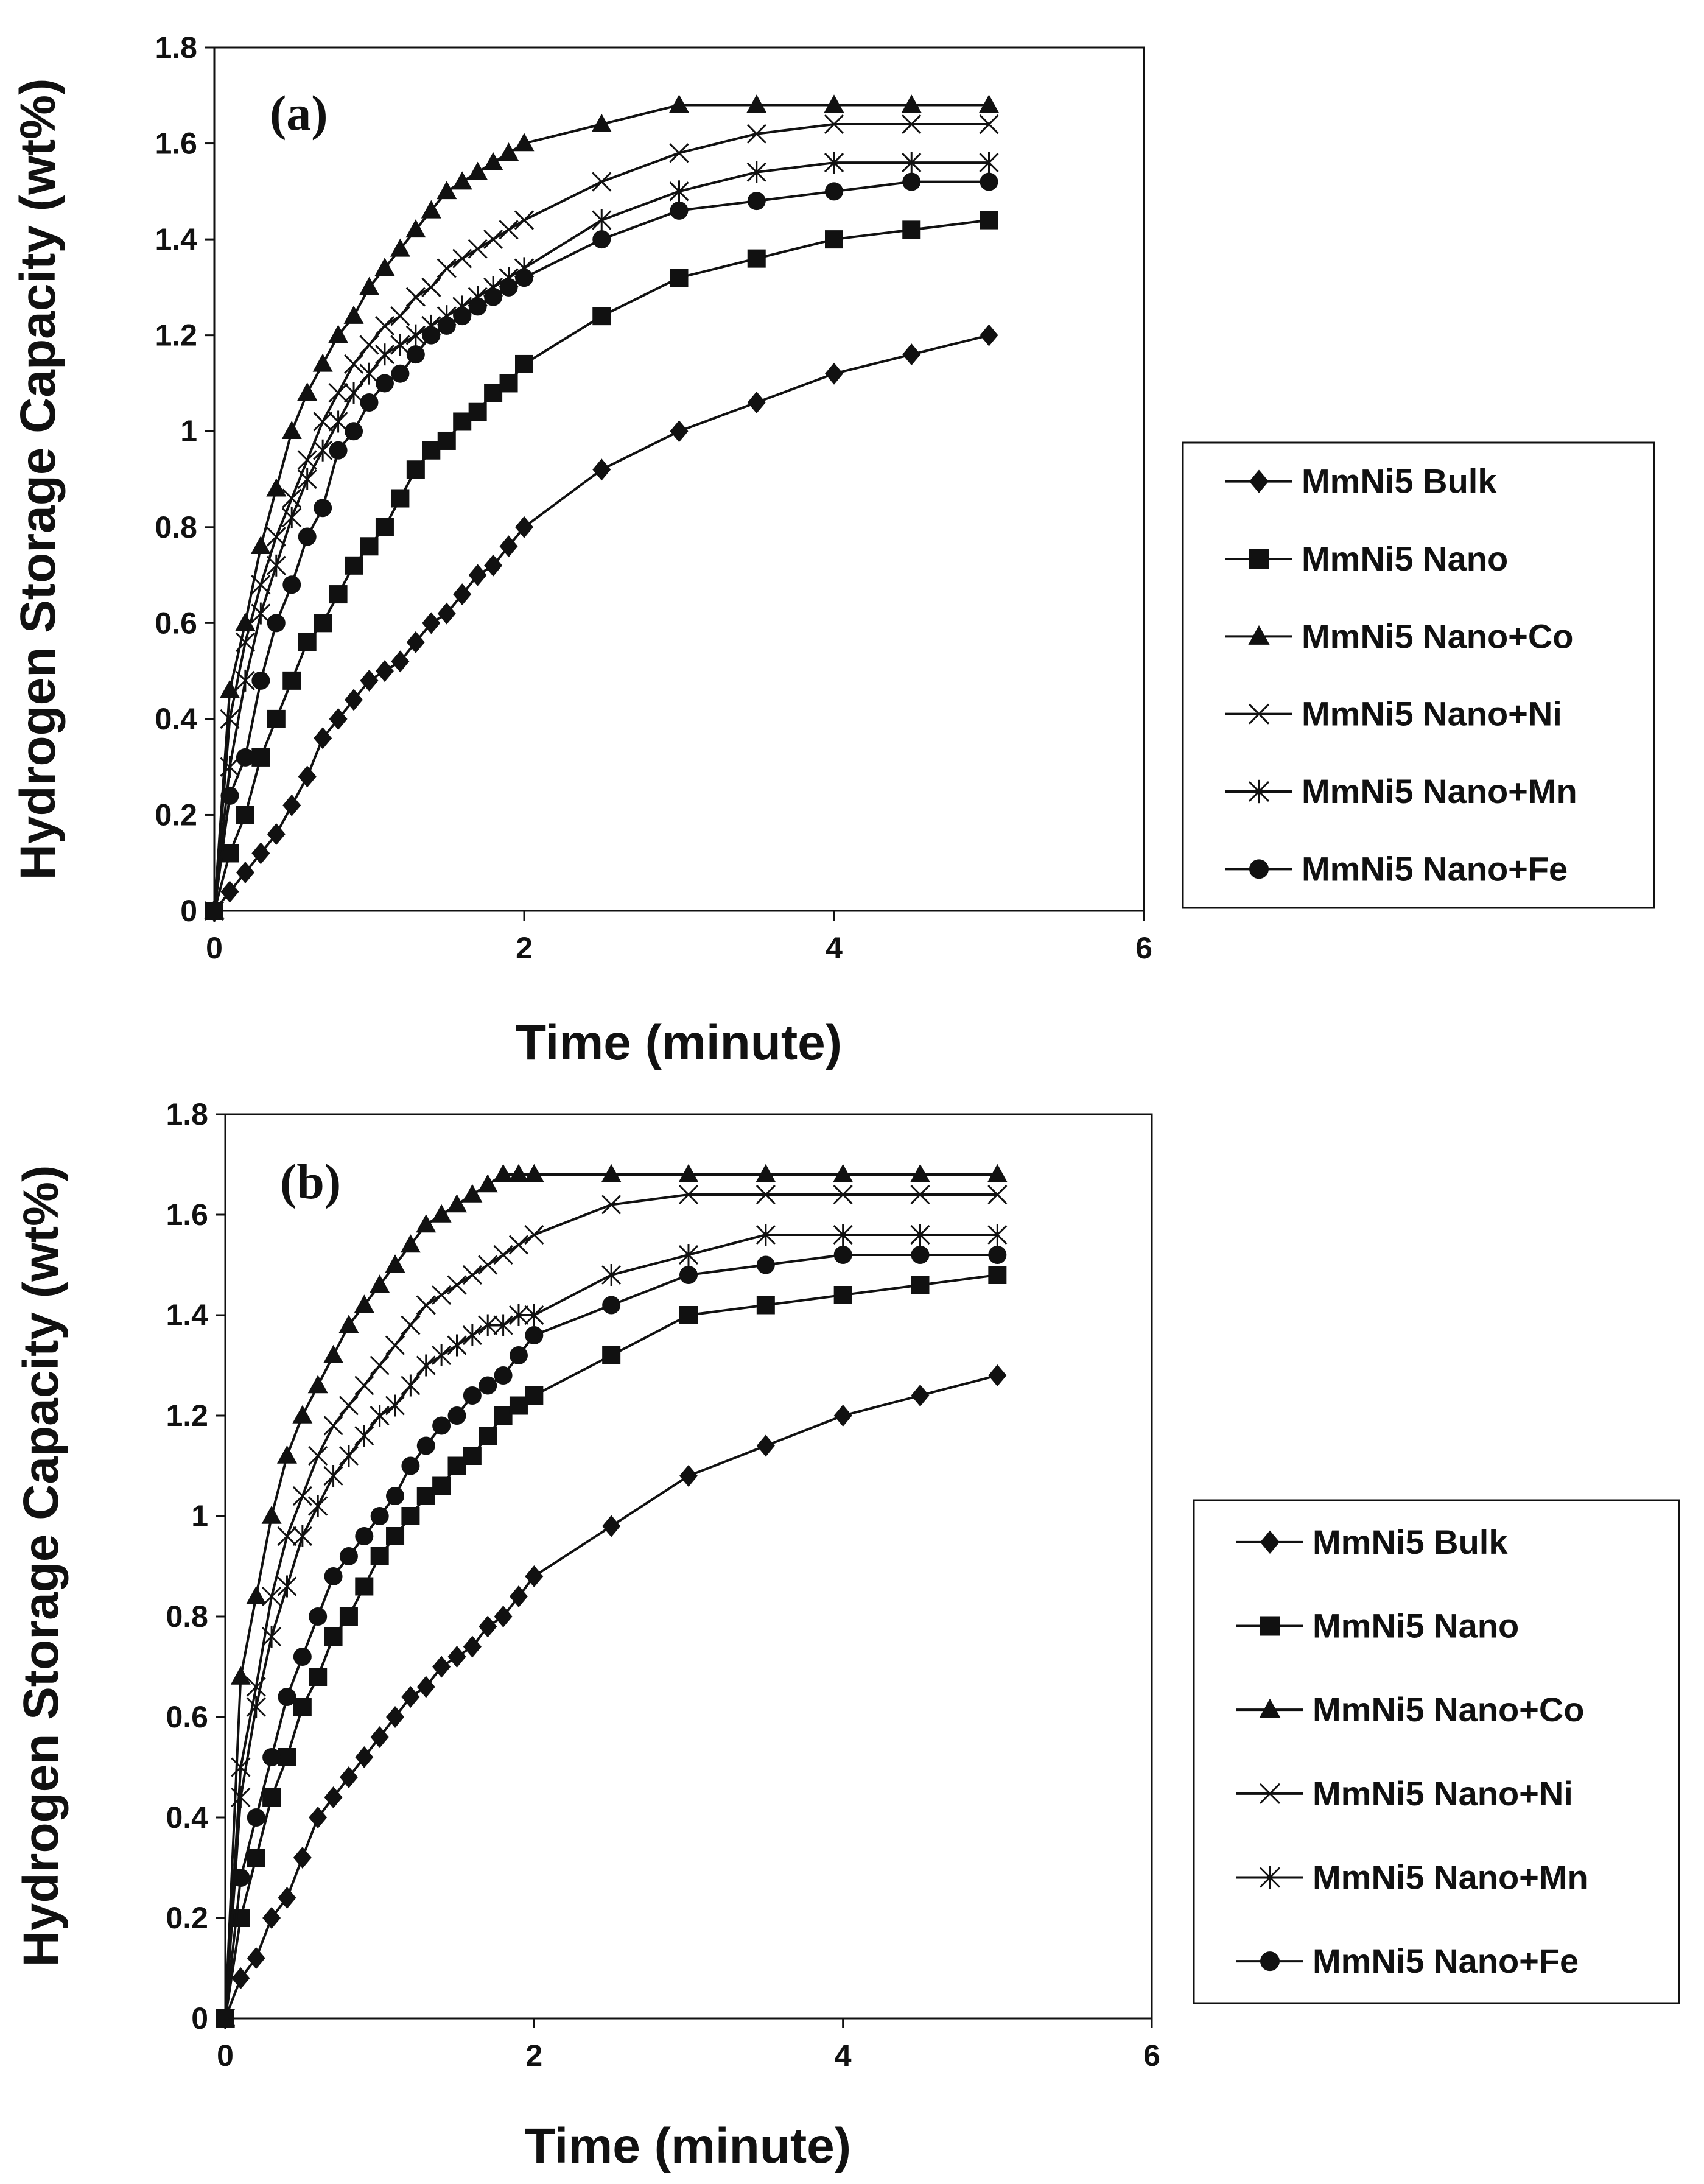 The height and width of the screenshot is (2184, 1704). What do you see at coordinates (1270, 1961) in the screenshot?
I see `legend-marker-circle` at bounding box center [1270, 1961].